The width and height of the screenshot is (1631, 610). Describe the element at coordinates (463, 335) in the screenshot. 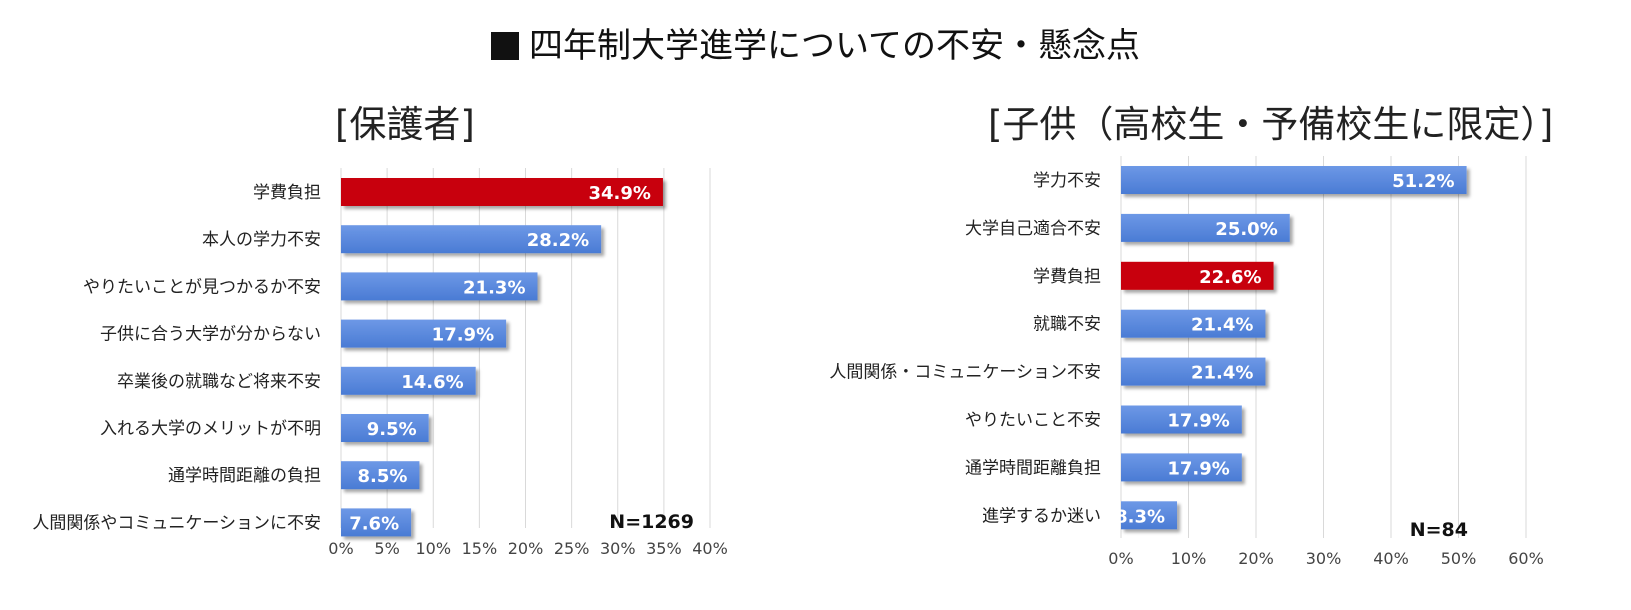

I see `parent-value-label: 17.9%` at that location.